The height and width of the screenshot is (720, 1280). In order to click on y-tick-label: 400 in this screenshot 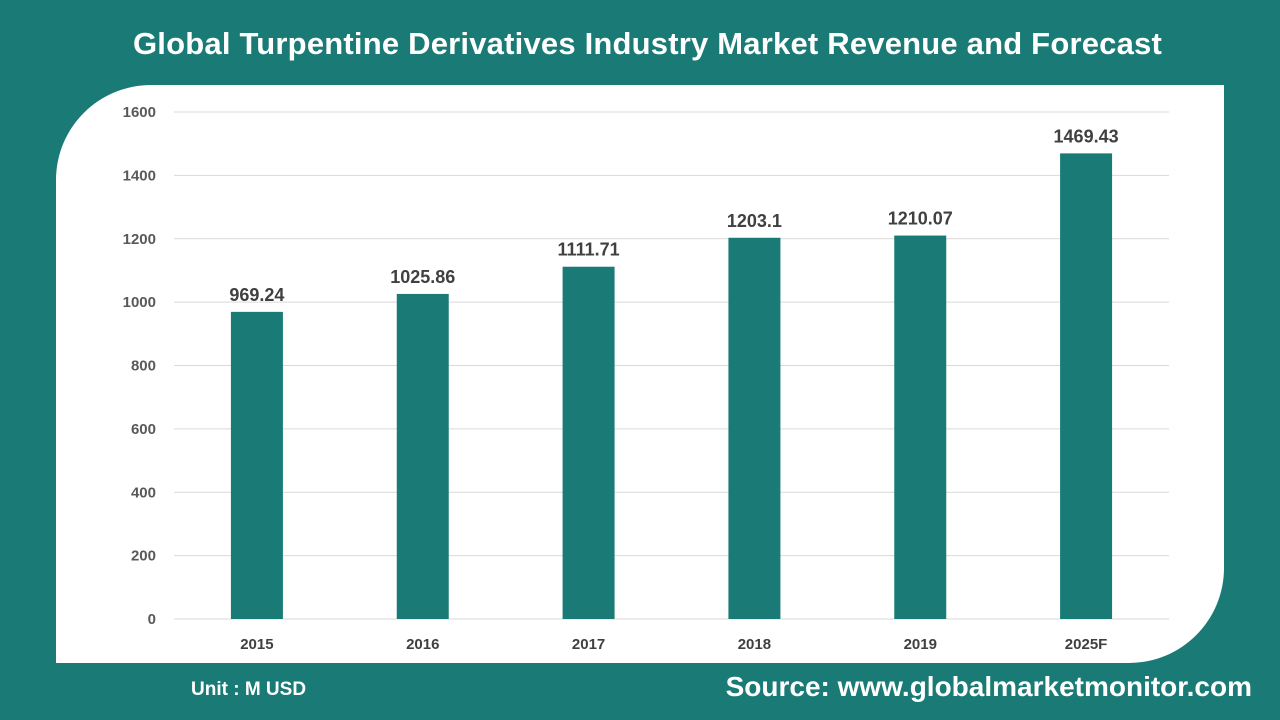, I will do `click(143, 492)`.